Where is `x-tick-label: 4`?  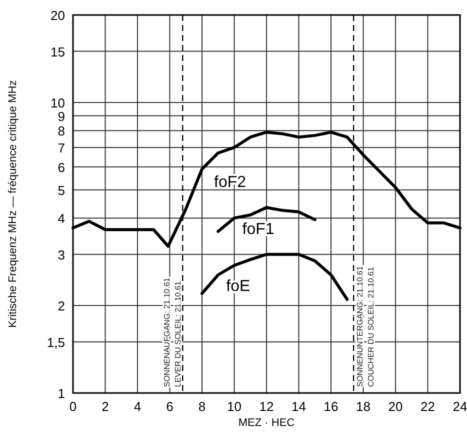
x-tick-label: 4 is located at coordinates (138, 406).